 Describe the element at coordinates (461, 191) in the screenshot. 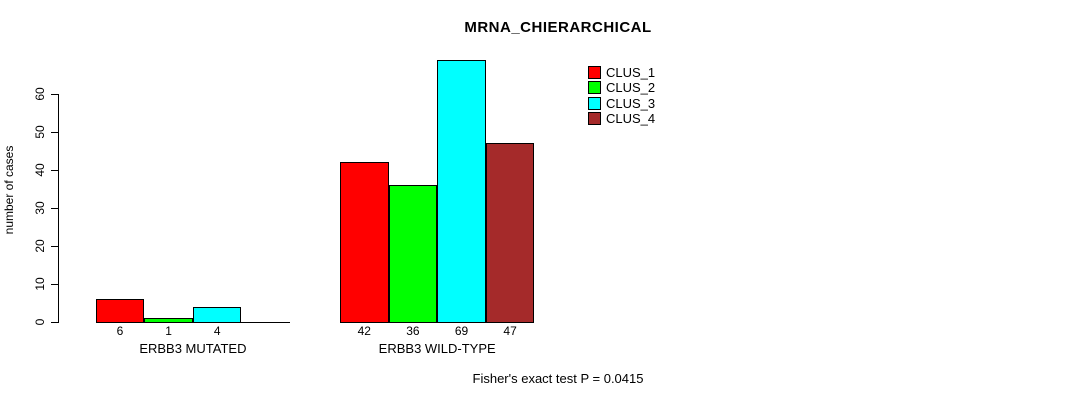

I see `bar-clus_3-group2` at that location.